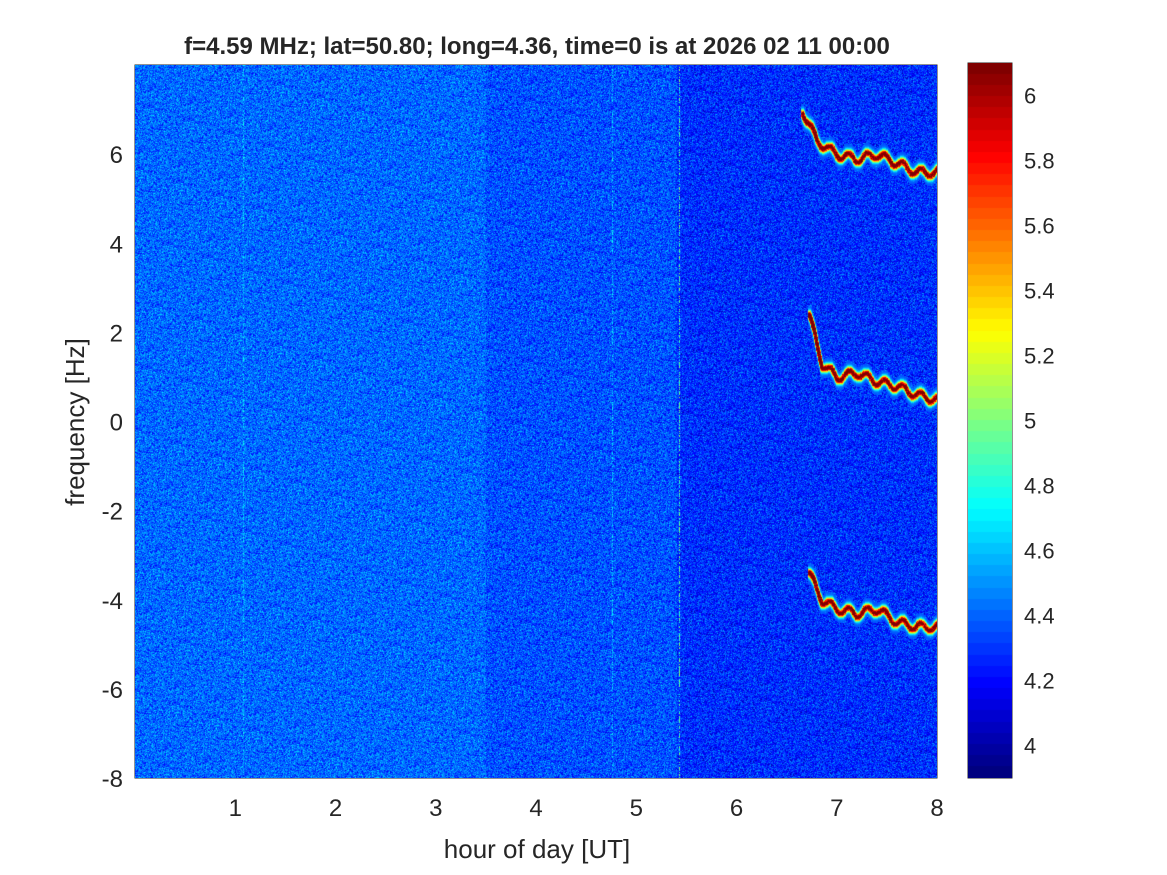 Image resolution: width=1167 pixels, height=875 pixels. Describe the element at coordinates (112, 690) in the screenshot. I see `y-tick-label: -6` at that location.